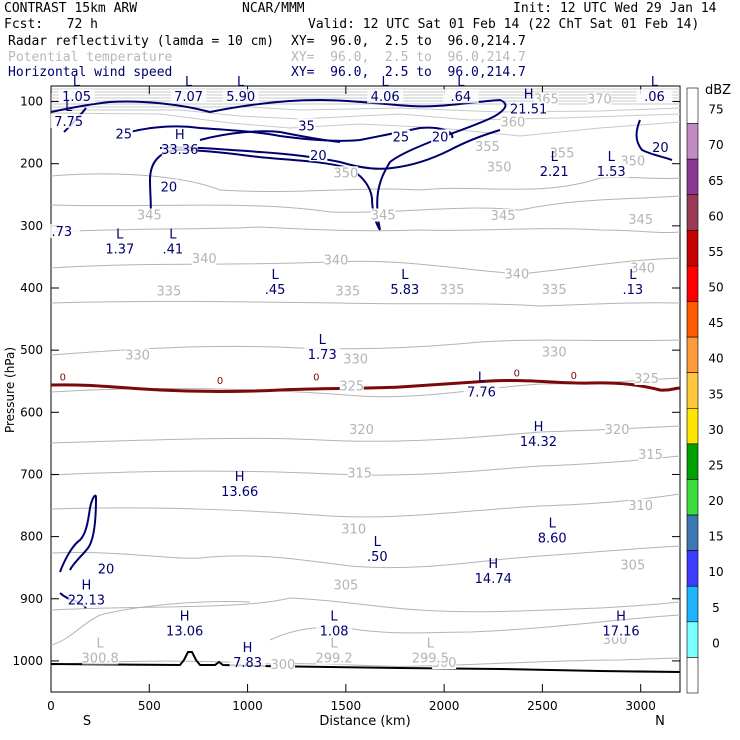  I want to click on extremum-value: .45, so click(275, 290).